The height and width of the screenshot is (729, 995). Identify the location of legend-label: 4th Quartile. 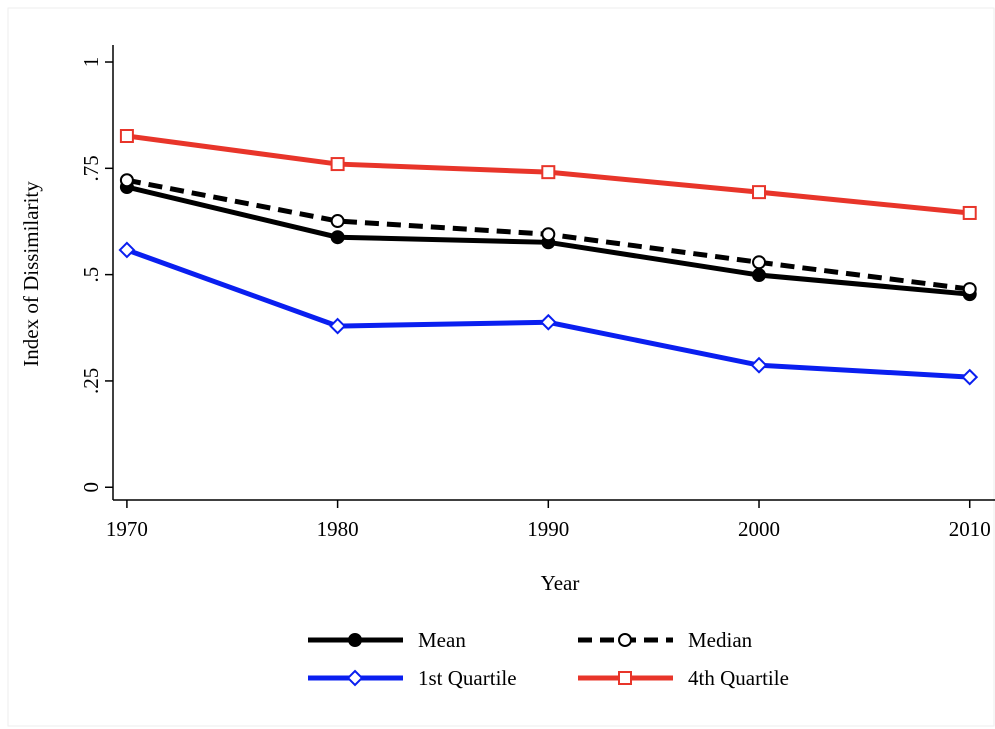
(738, 678).